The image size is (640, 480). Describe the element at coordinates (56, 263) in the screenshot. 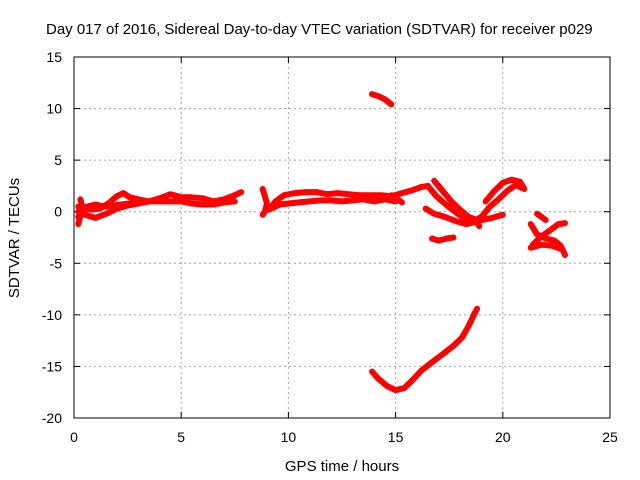

I see `y-tick-label: -5` at that location.